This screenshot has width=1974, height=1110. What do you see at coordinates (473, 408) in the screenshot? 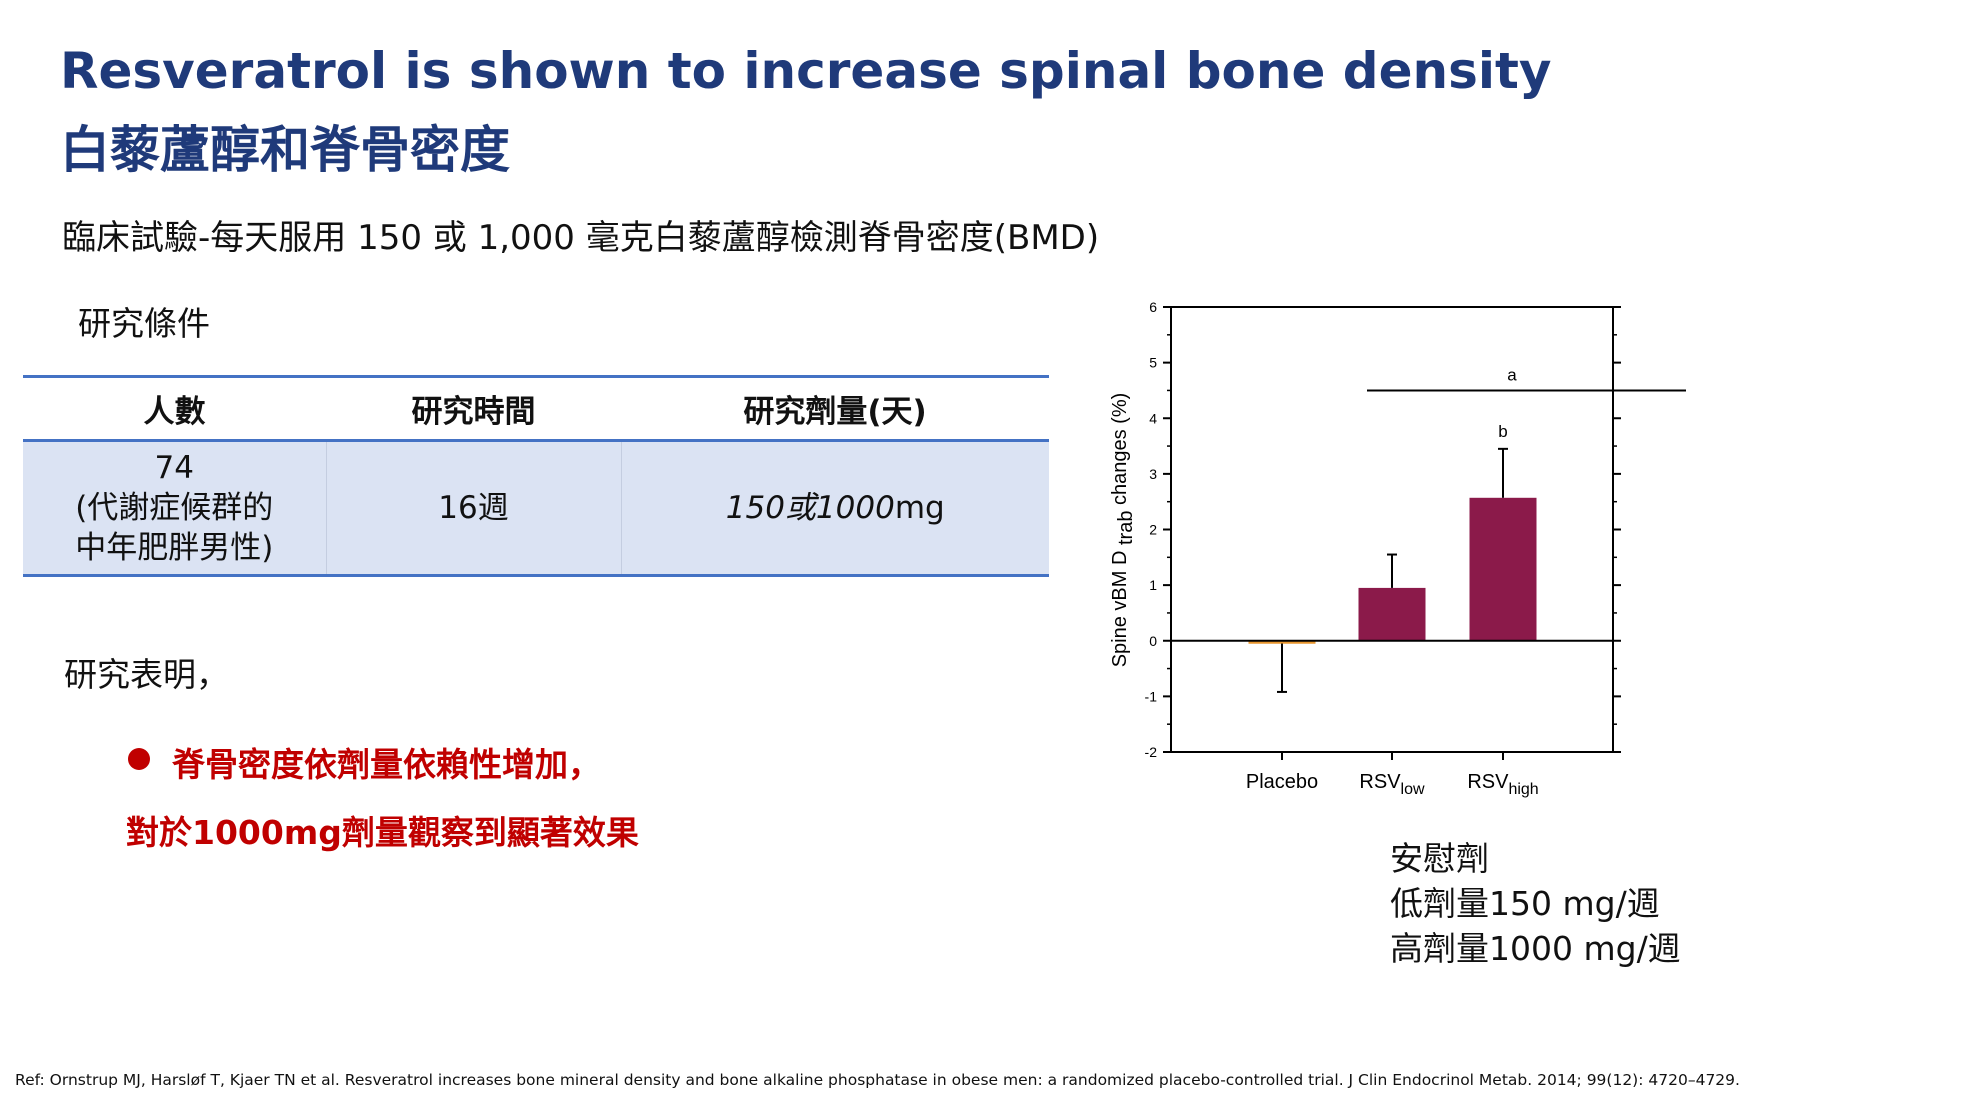
I see `header-duration: 研究時間` at bounding box center [473, 408].